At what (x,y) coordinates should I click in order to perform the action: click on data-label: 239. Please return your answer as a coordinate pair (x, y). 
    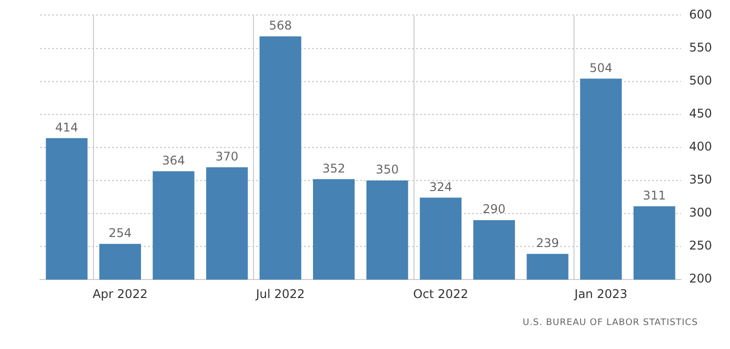
    Looking at the image, I should click on (547, 243).